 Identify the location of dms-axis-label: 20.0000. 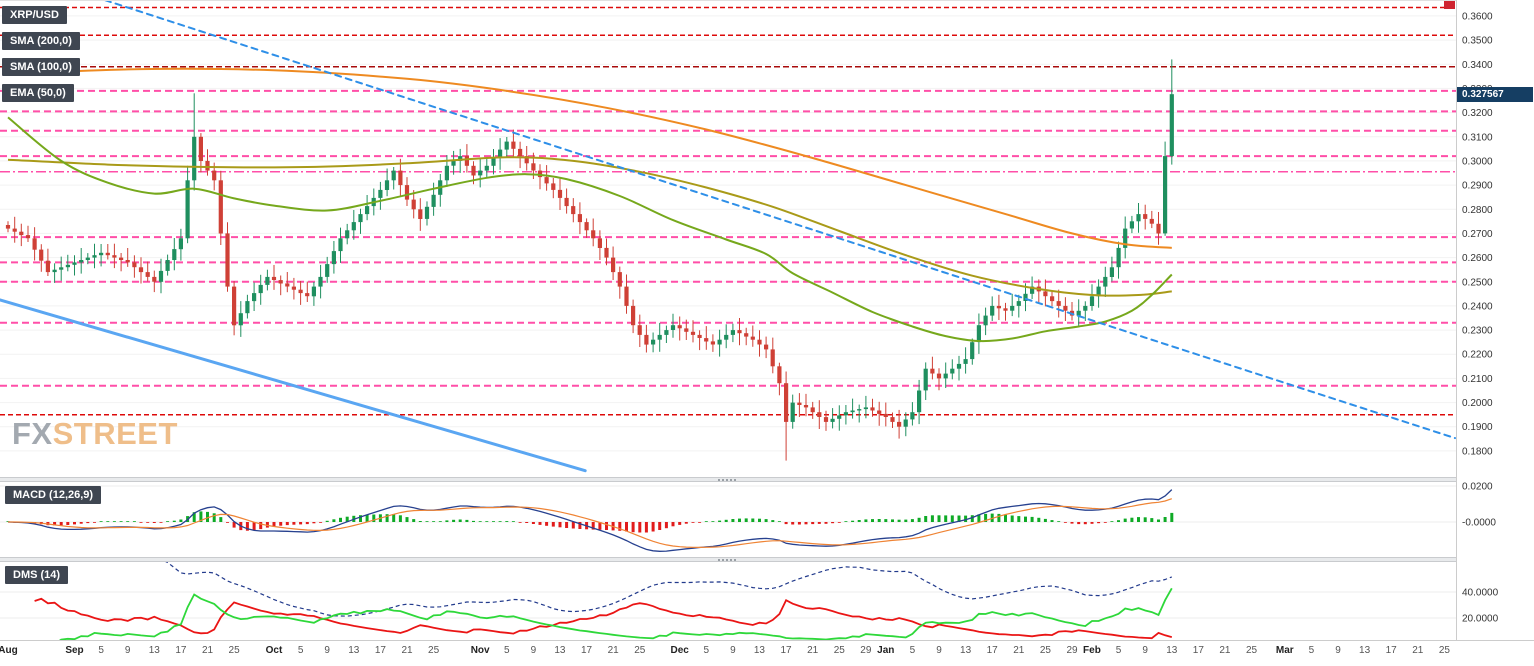
(1480, 619).